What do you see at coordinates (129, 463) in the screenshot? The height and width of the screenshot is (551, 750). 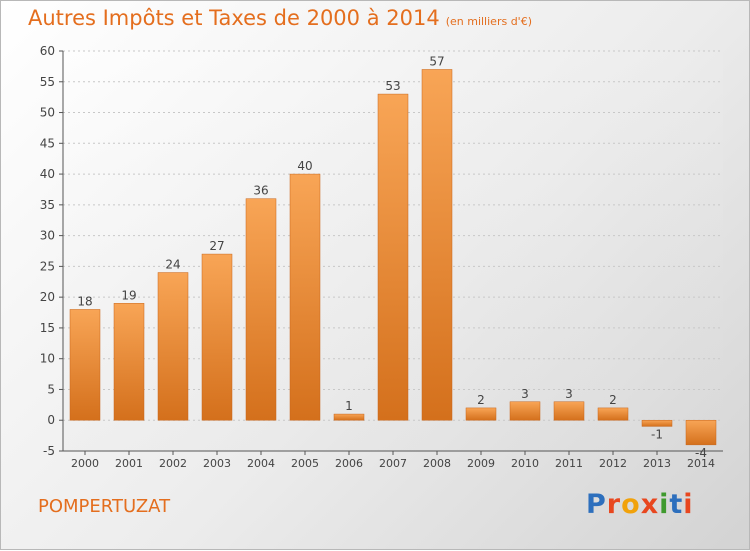 I see `x-tick-label-2001: 2001` at bounding box center [129, 463].